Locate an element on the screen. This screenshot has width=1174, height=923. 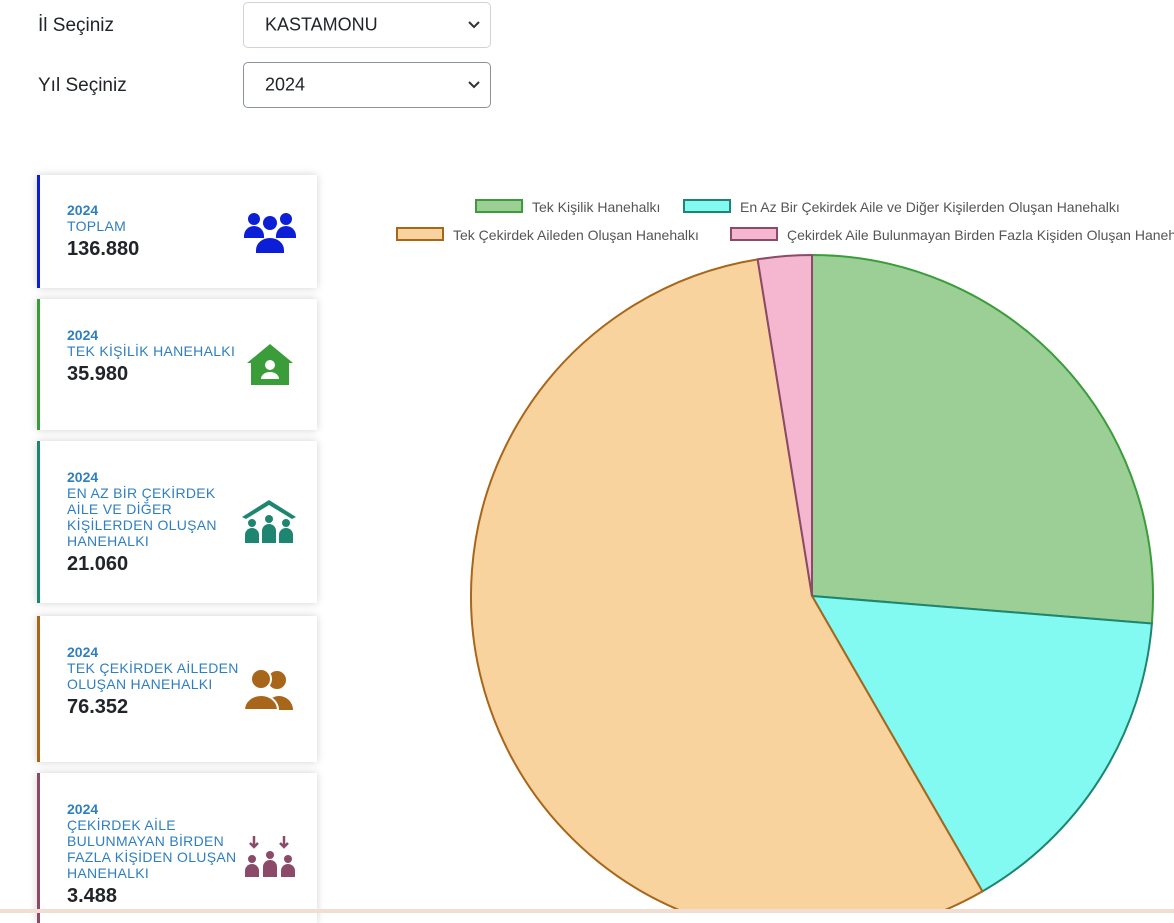
legend-label: Tek Kişilik Hanehalkı is located at coordinates (596, 207).